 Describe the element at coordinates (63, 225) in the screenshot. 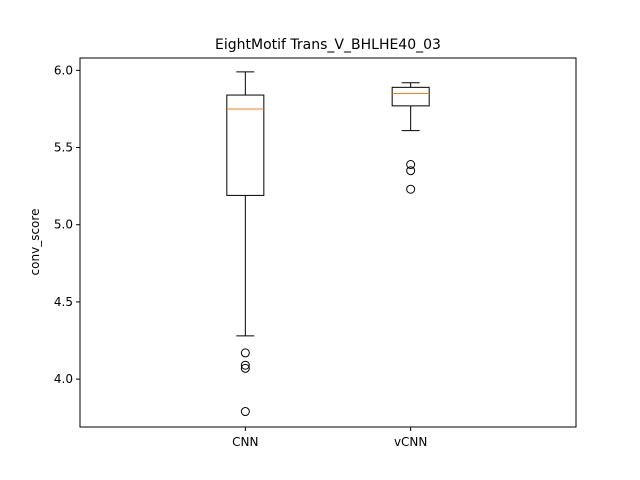

I see `y-tick-label: 5.0` at that location.